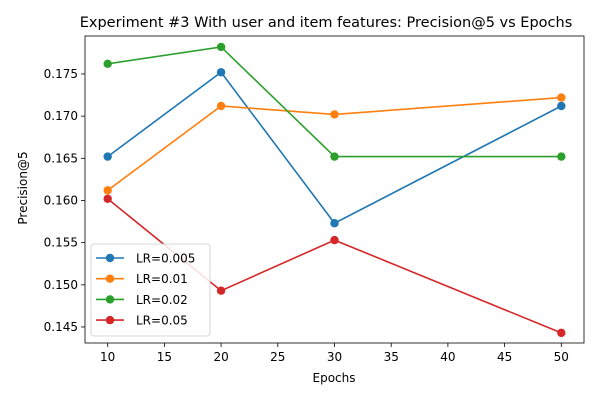 This screenshot has height=400, width=600. What do you see at coordinates (162, 300) in the screenshot?
I see `legend-label: LR=0.02` at bounding box center [162, 300].